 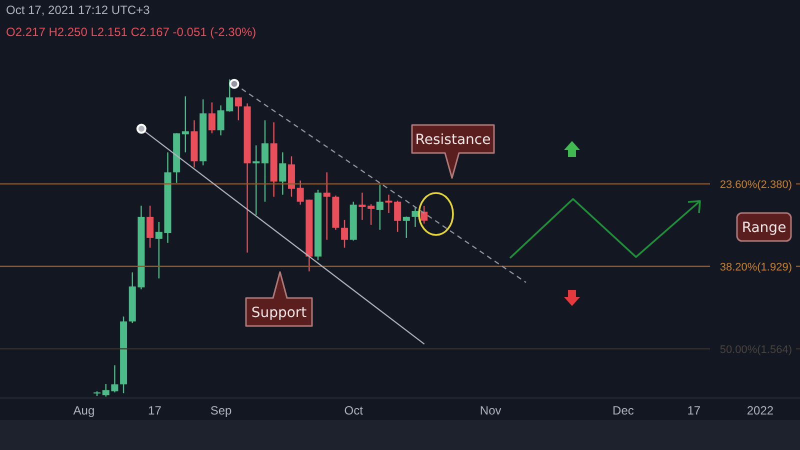 I want to click on annotation: Resistance, so click(x=453, y=140).